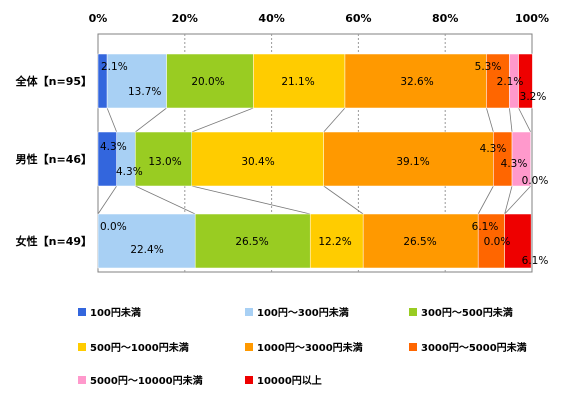  I want to click on legend-label: 1000円～3000円未満, so click(310, 347).